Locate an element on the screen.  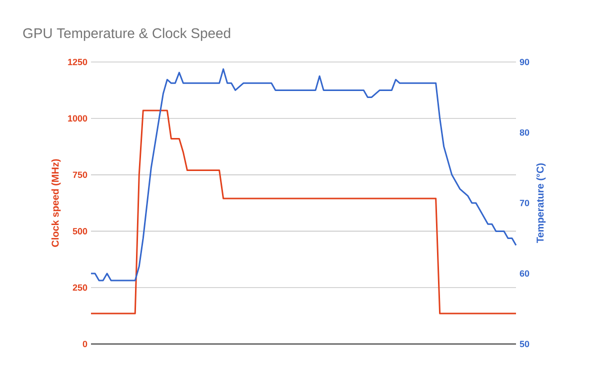
y2-tick-label: 70 is located at coordinates (525, 203).